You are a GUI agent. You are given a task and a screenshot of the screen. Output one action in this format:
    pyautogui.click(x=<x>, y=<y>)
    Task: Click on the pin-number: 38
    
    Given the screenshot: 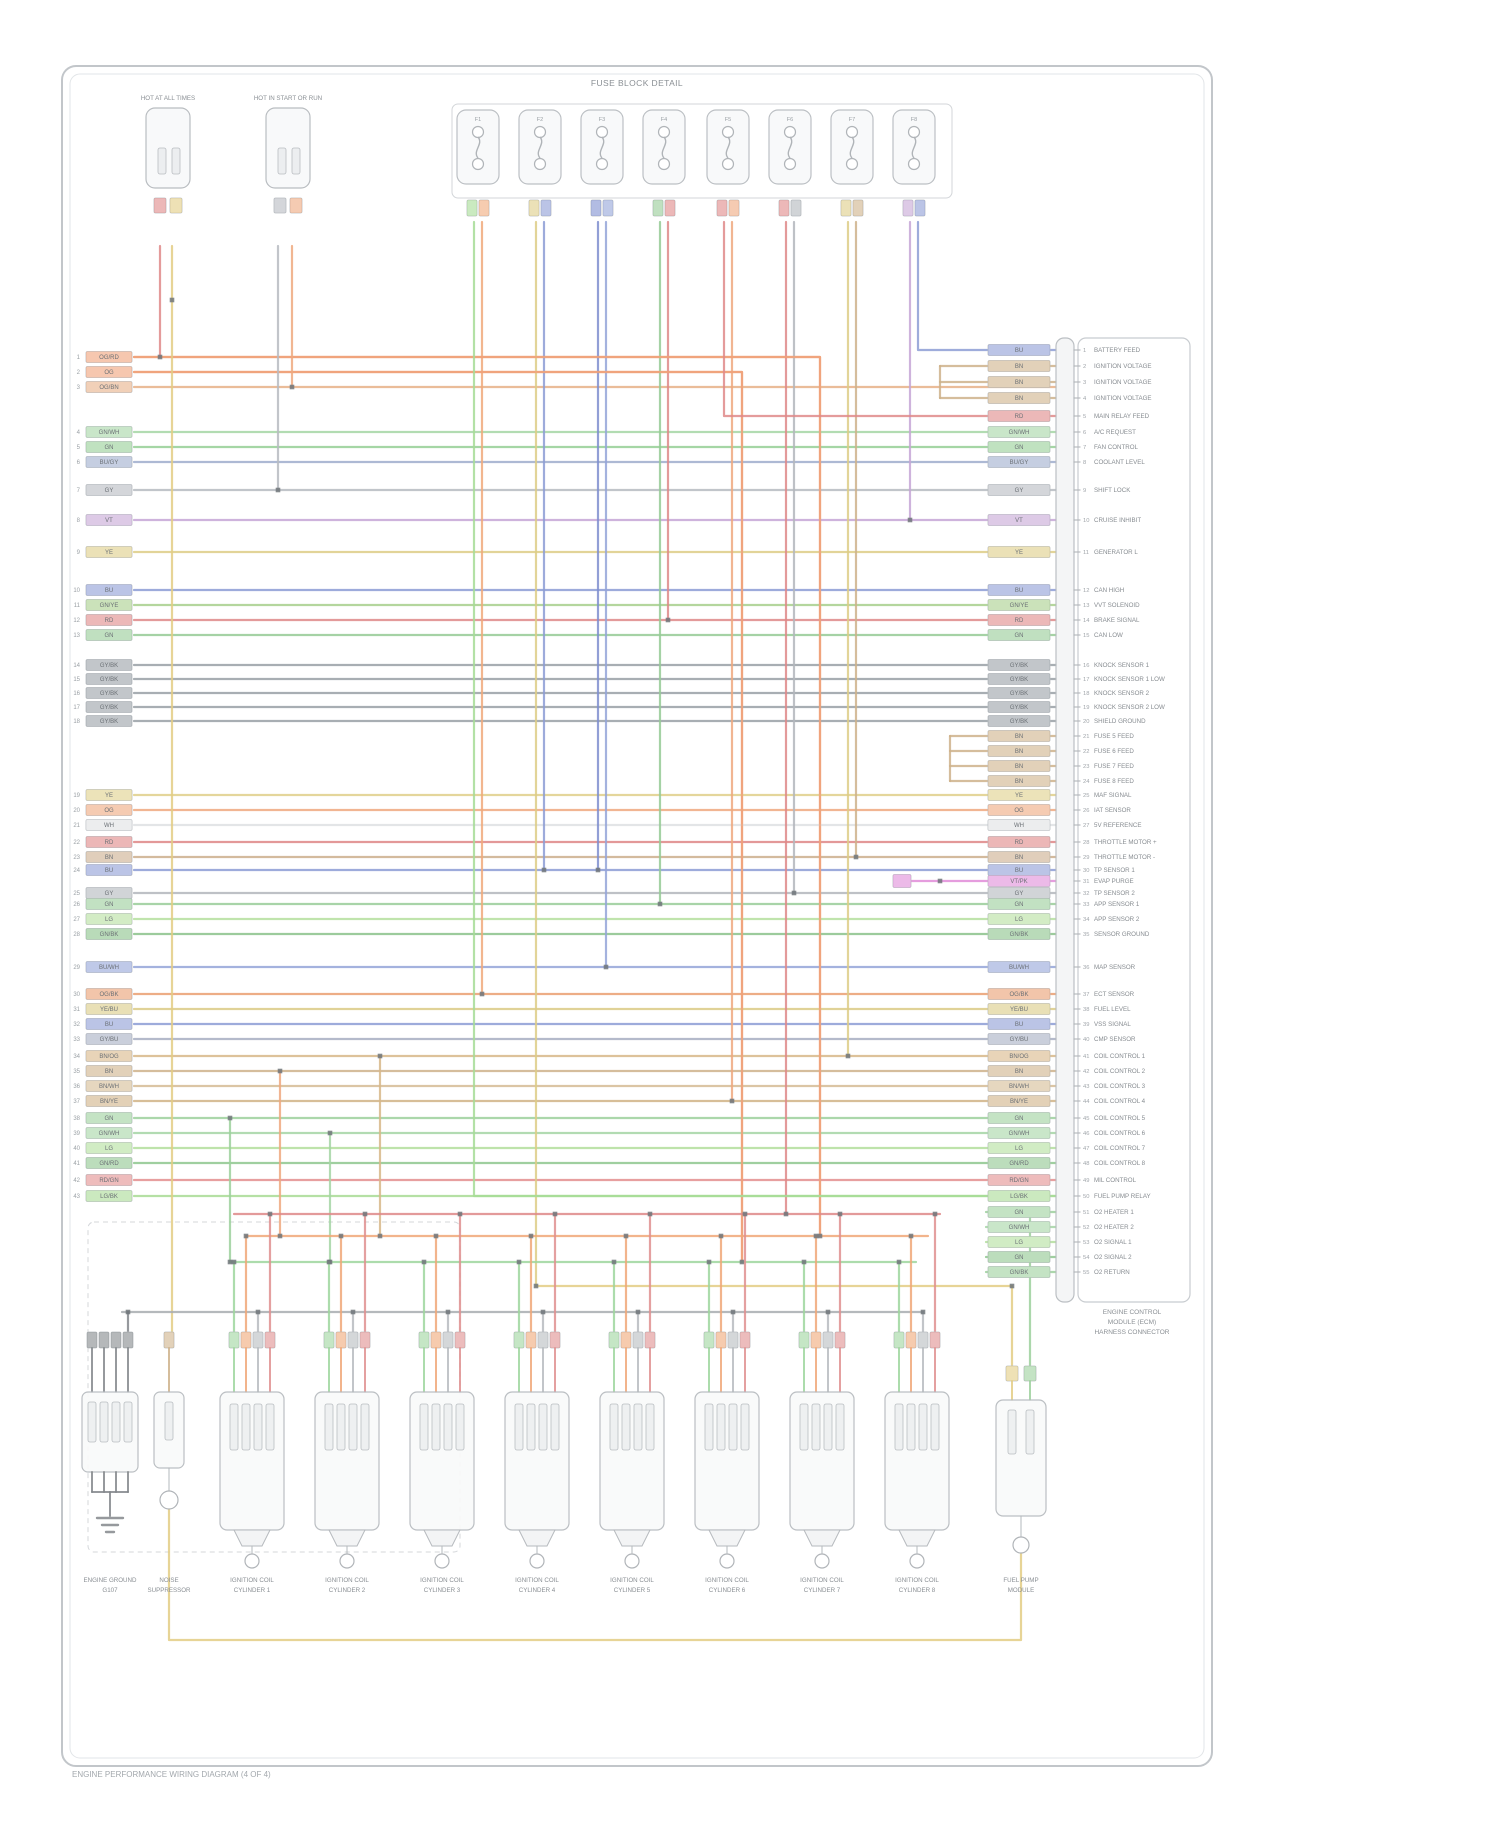 What is the action you would take?
    pyautogui.click(x=76, y=1119)
    